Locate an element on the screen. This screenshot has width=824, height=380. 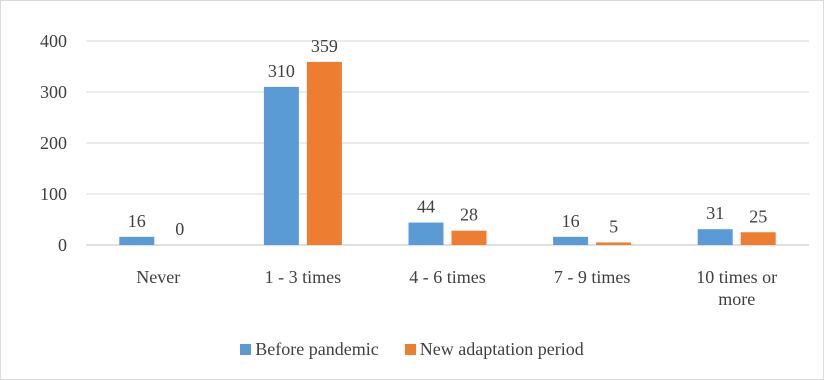
data-label-before-pandemic-7-9-times: 16 is located at coordinates (571, 221).